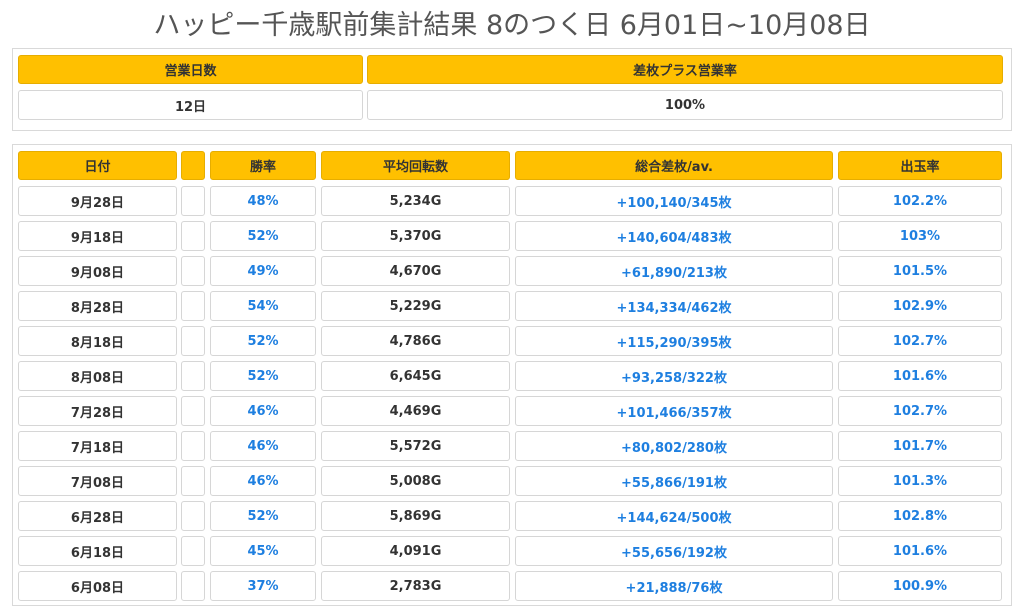 The width and height of the screenshot is (1024, 613). Describe the element at coordinates (190, 105) in the screenshot. I see `business-days-value: 12日` at that location.